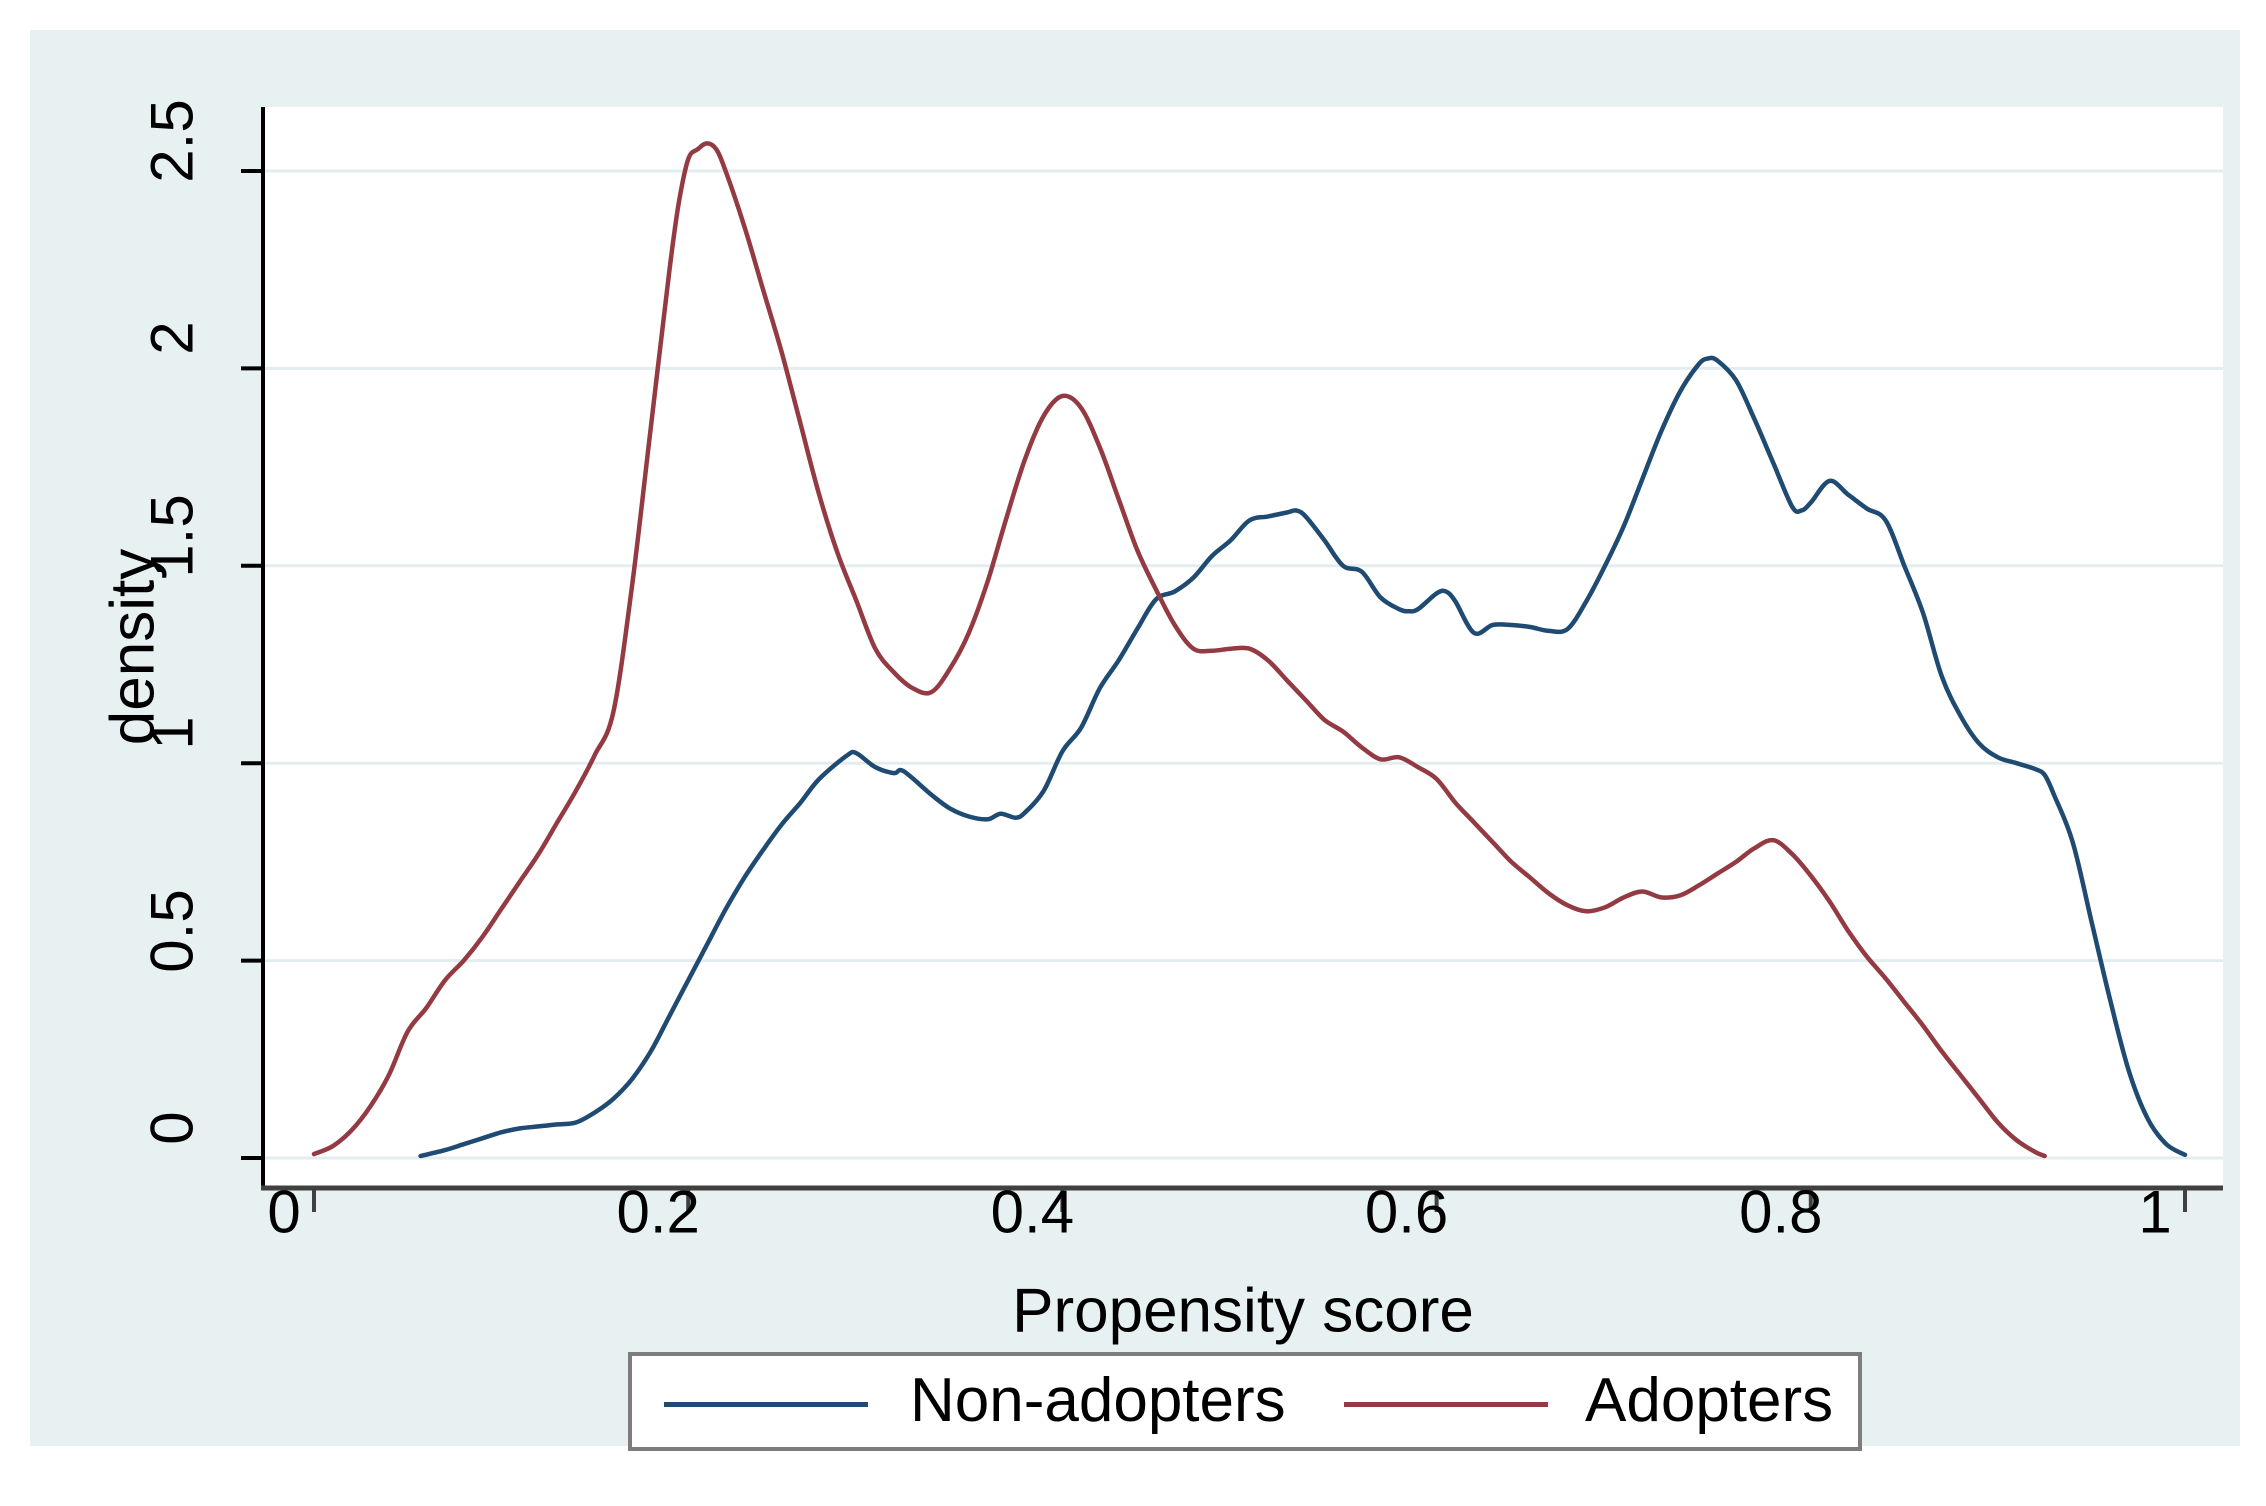 The height and width of the screenshot is (1506, 2266). Describe the element at coordinates (172, 733) in the screenshot. I see `y-tick-label-1: 1` at that location.